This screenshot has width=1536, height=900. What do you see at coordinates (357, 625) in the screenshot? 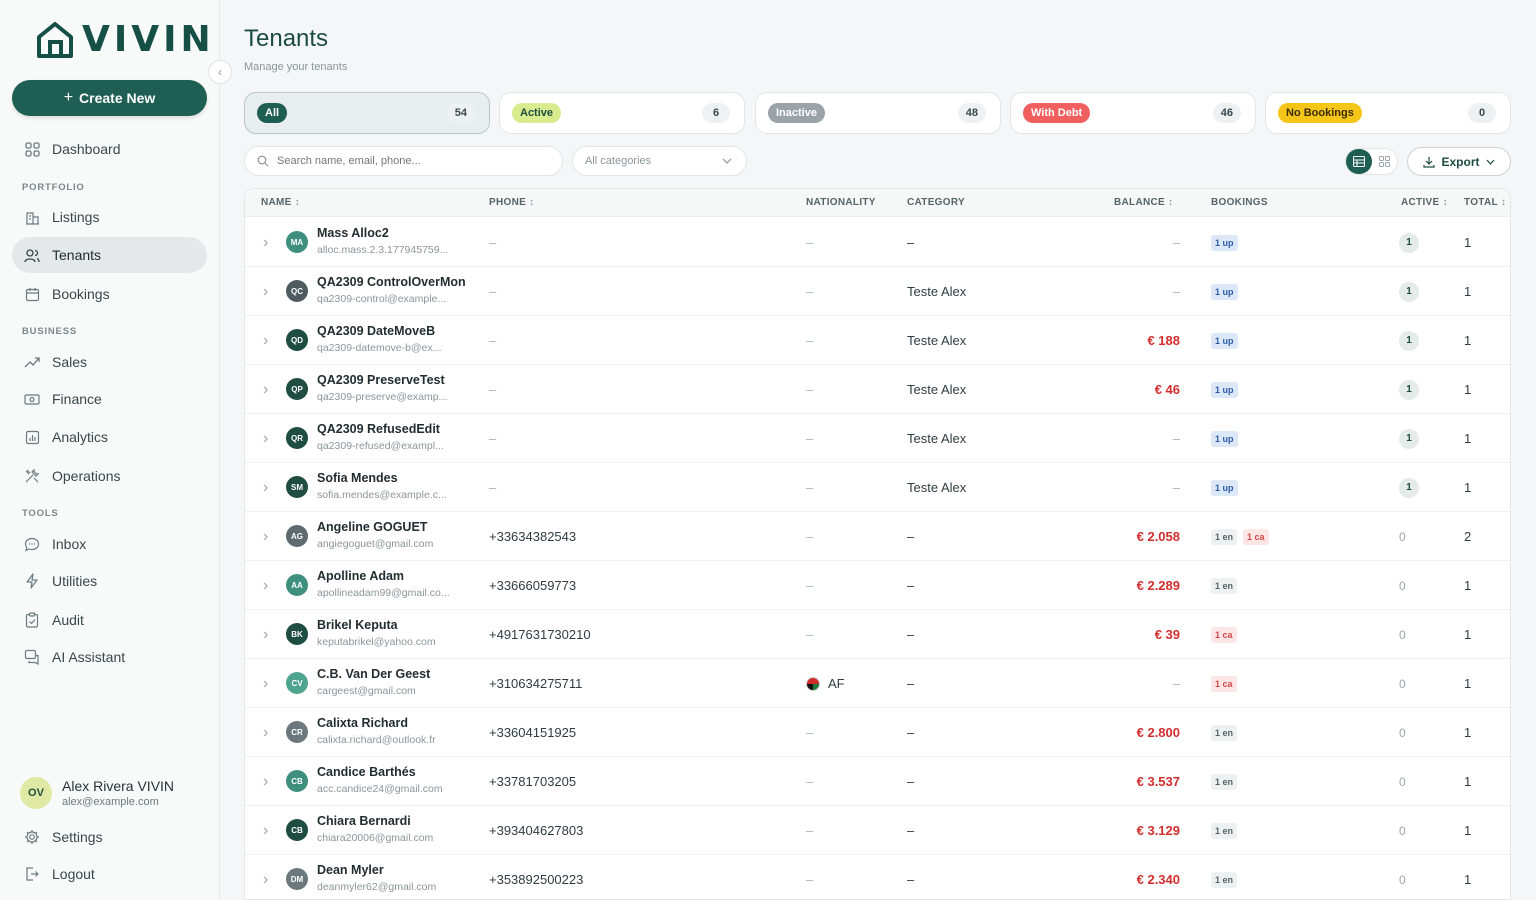
I see `tenant-name: Brikel Keputa` at bounding box center [357, 625].